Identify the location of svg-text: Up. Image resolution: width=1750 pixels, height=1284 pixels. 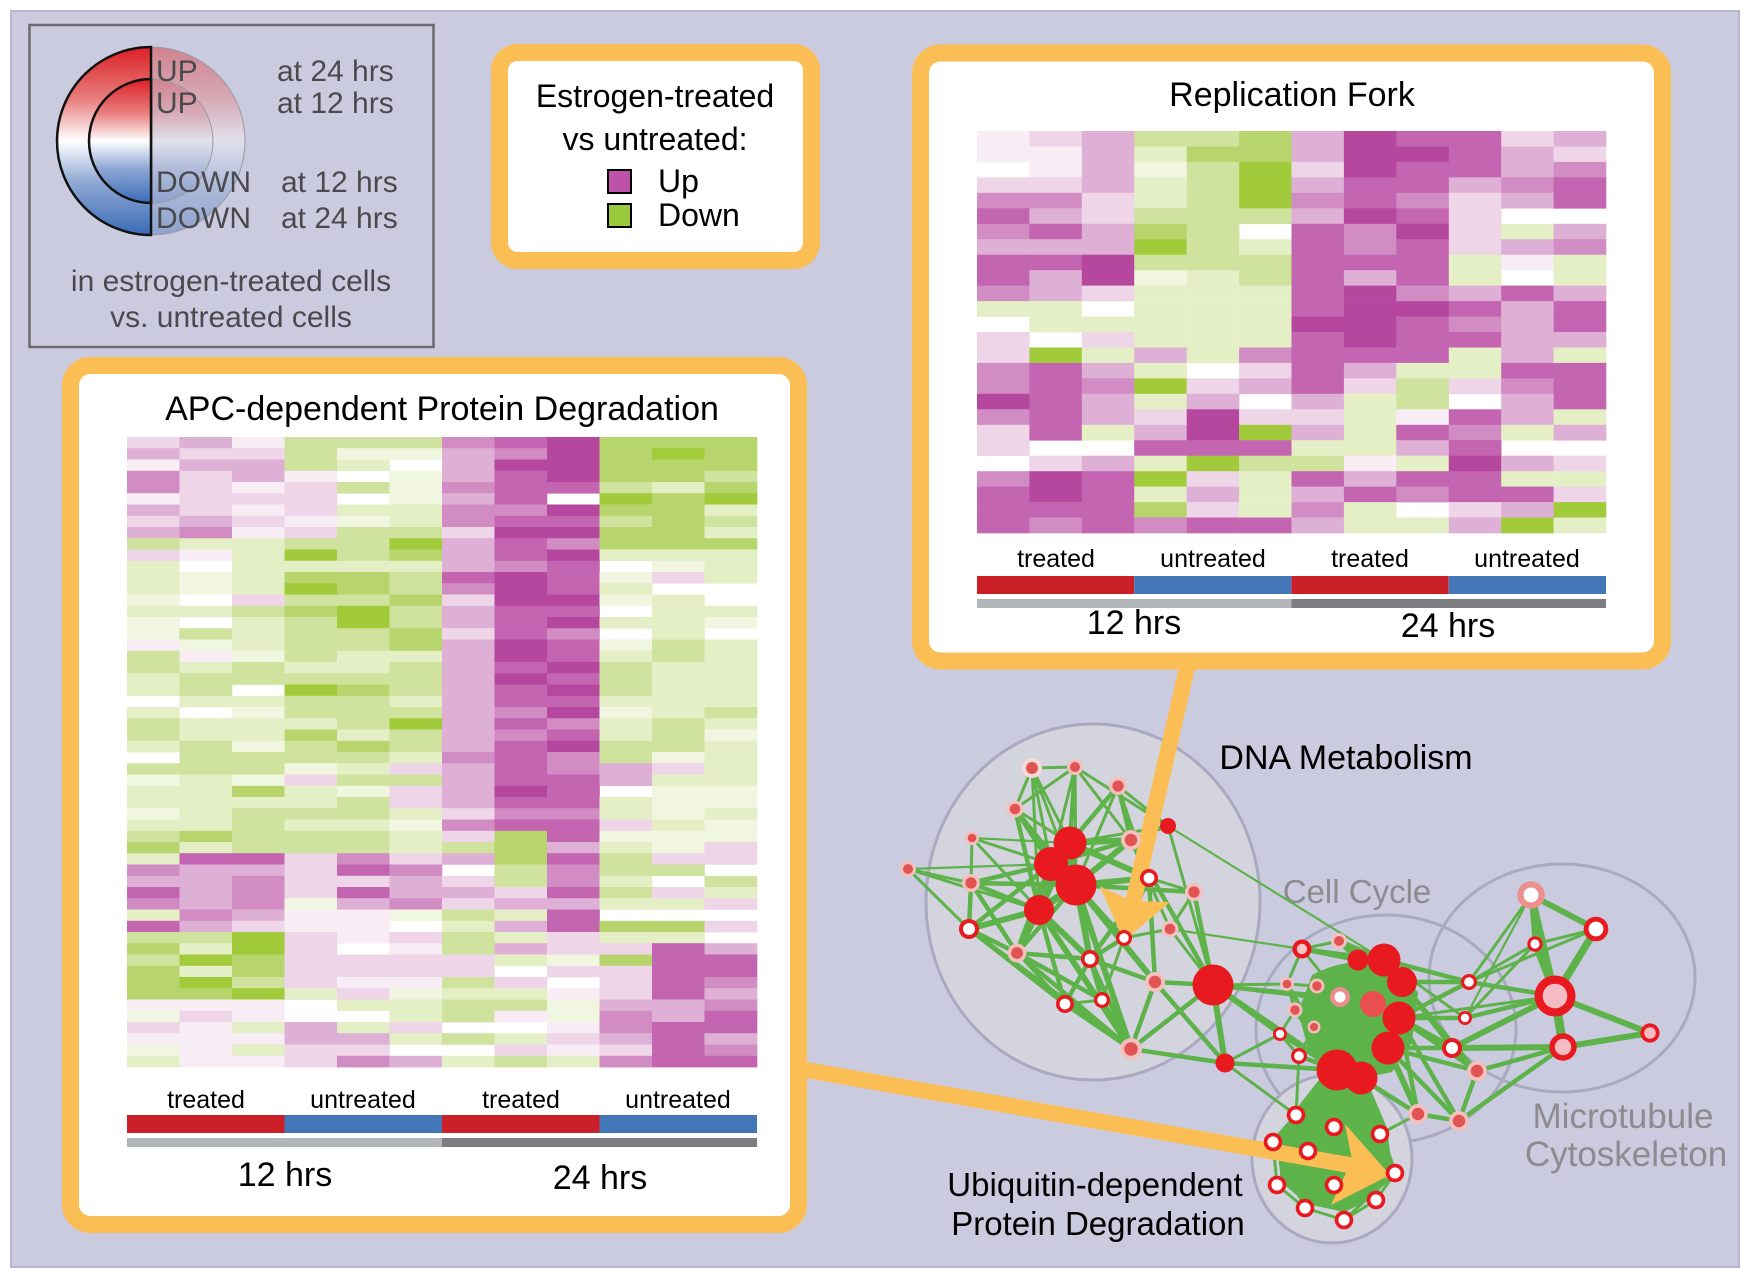
(678, 181).